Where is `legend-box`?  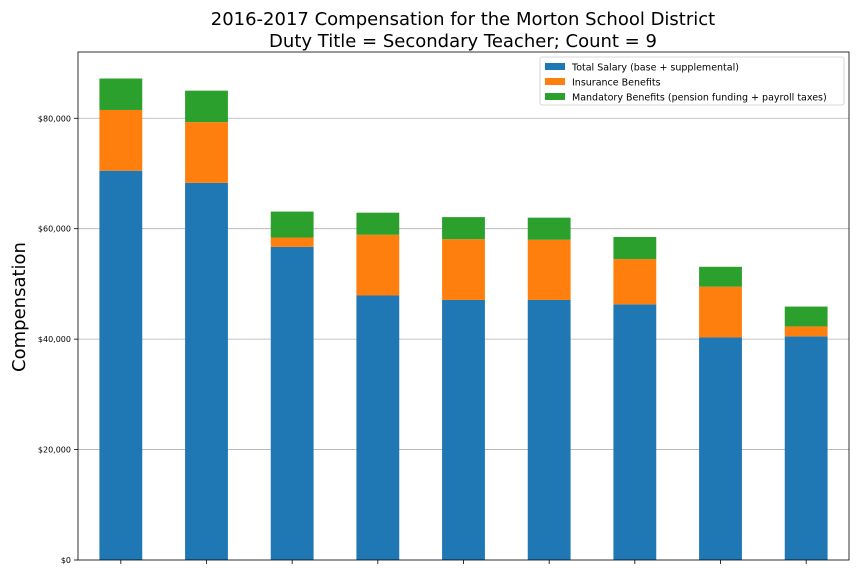
legend-box is located at coordinates (692, 81).